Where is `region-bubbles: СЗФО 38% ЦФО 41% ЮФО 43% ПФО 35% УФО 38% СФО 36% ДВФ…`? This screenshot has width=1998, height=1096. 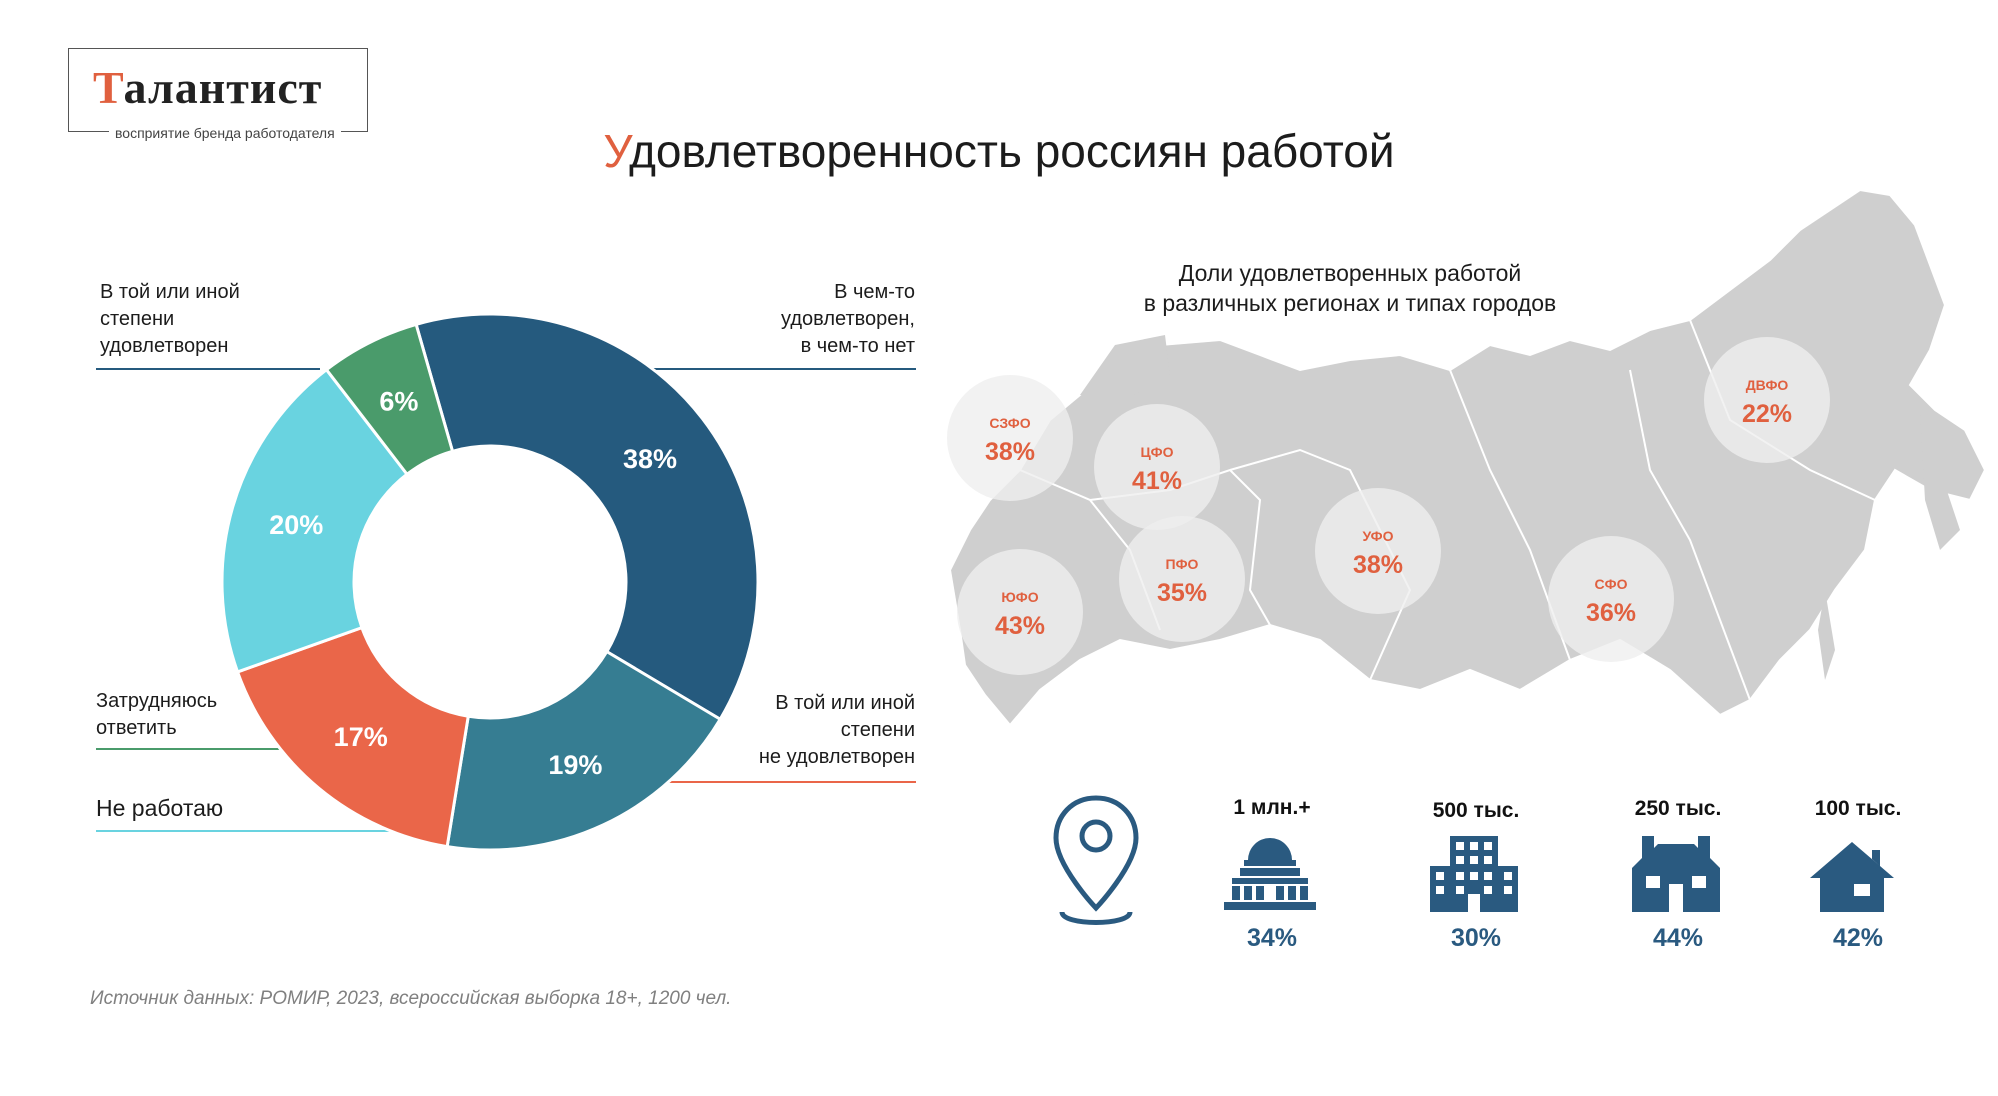
region-bubbles: СЗФО 38% ЦФО 41% ЮФО 43% ПФО 35% УФО 38% СФО 36% ДВФ… is located at coordinates (1388, 506).